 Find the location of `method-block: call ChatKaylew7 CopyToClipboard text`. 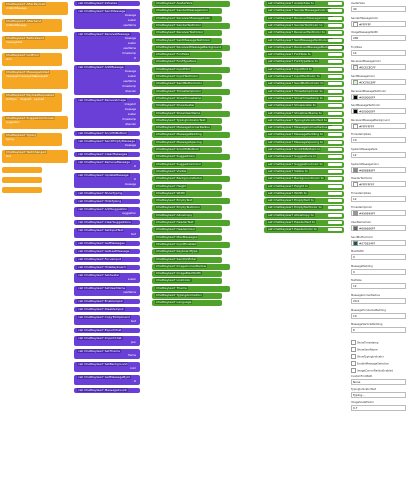

method-block: call ChatKaylew7 CopyToClipboard text is located at coordinates (107, 320).